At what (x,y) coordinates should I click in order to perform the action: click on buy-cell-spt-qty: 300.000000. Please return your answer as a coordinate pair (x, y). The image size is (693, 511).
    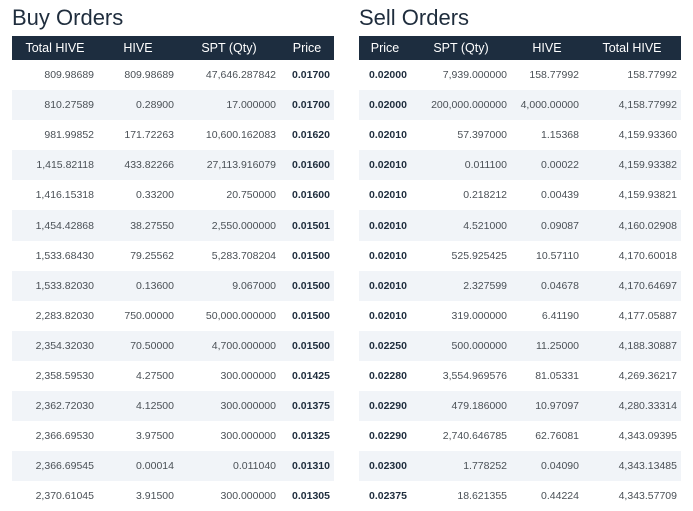
    Looking at the image, I should click on (229, 406).